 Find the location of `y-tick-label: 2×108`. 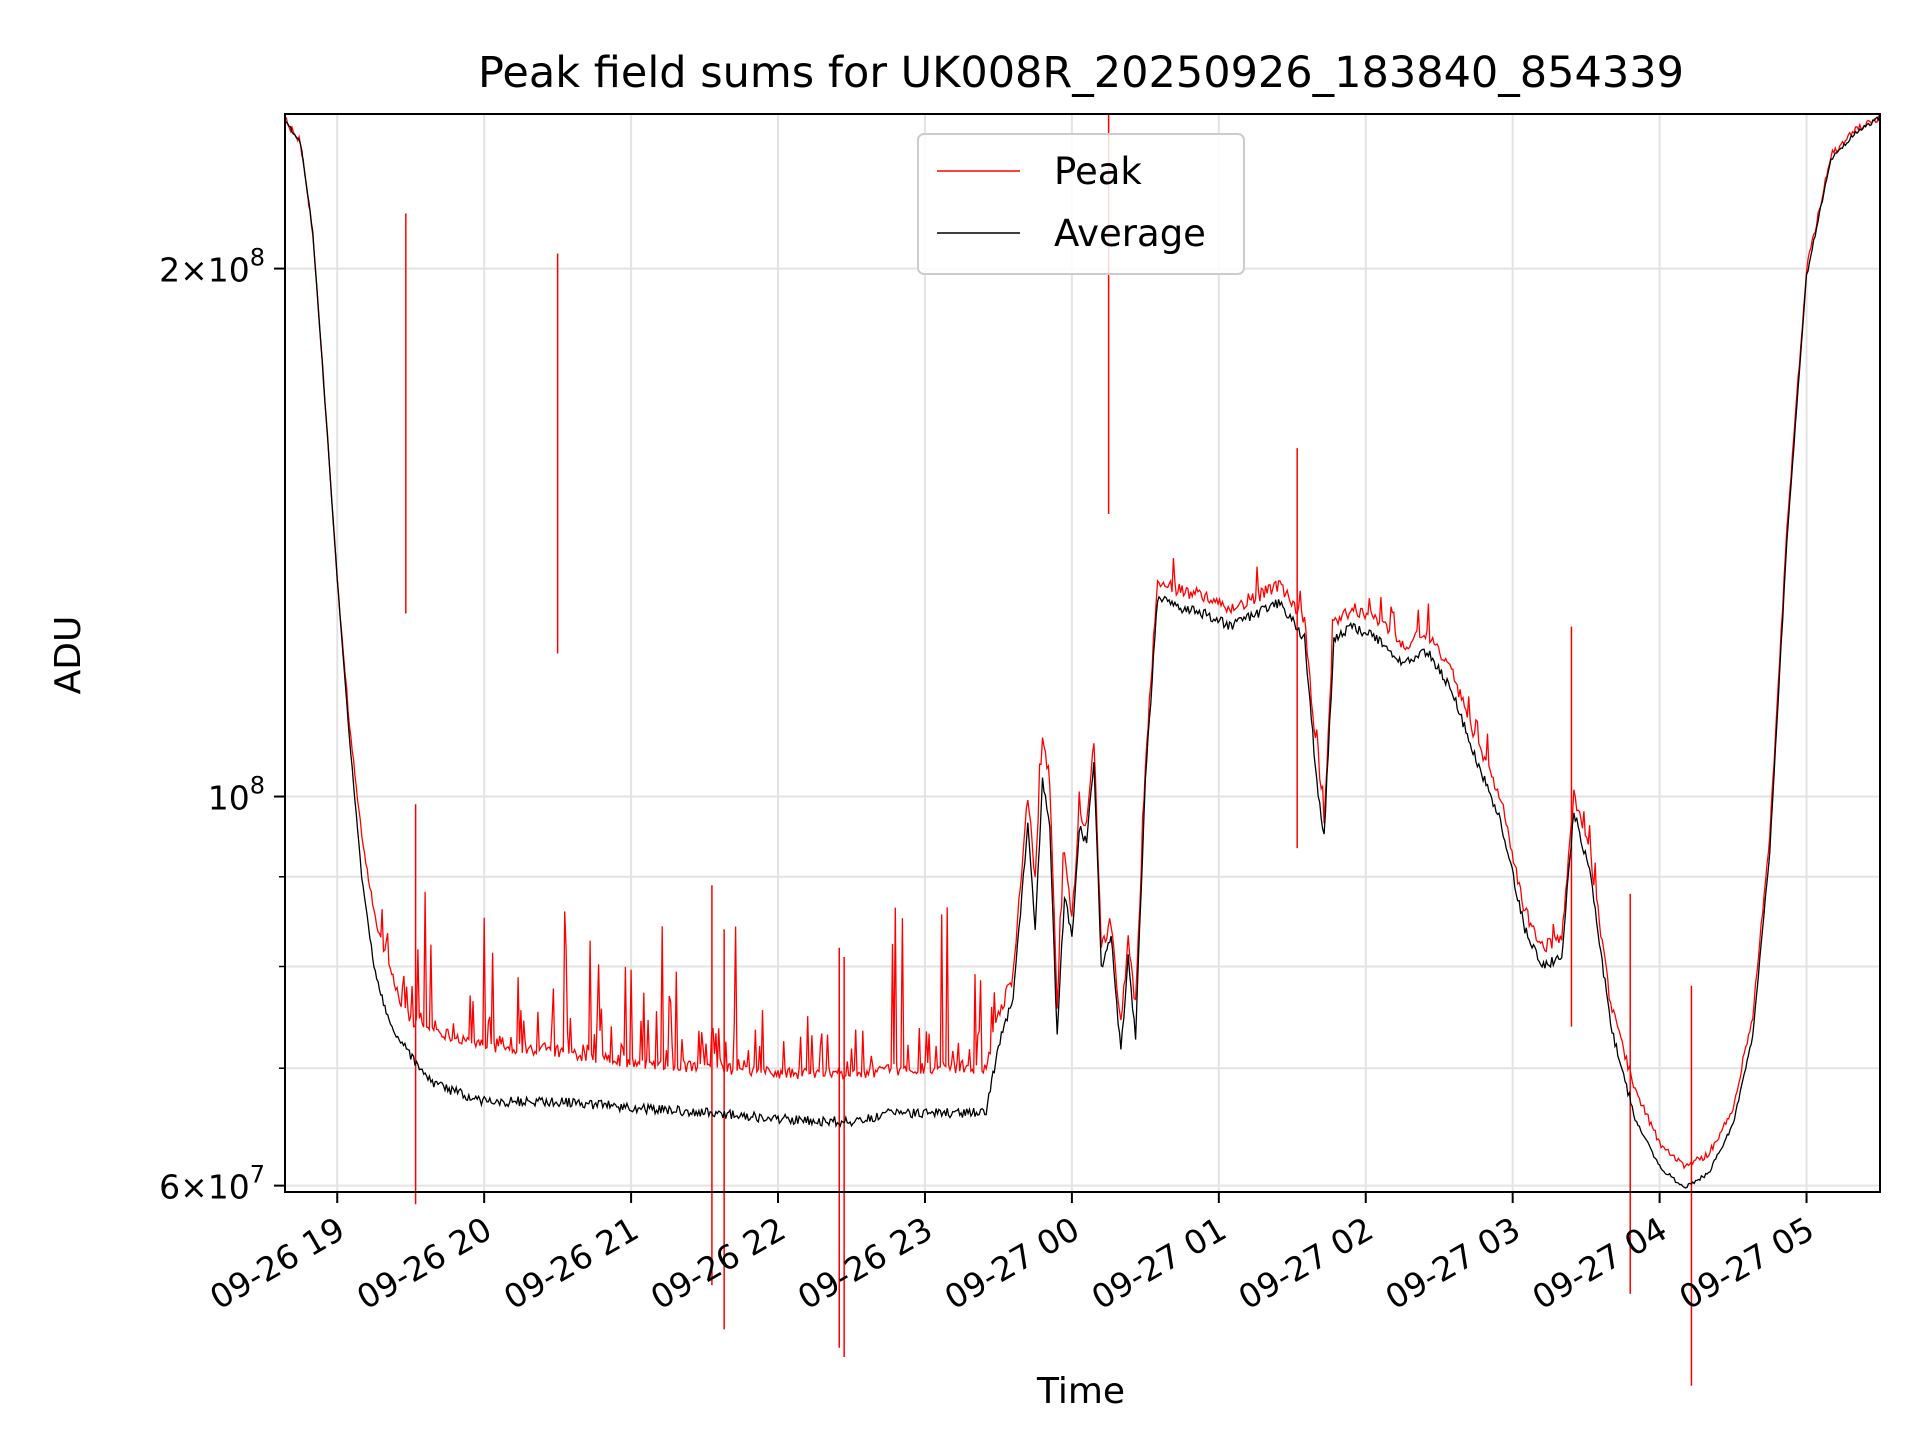

y-tick-label: 2×108 is located at coordinates (212, 267).